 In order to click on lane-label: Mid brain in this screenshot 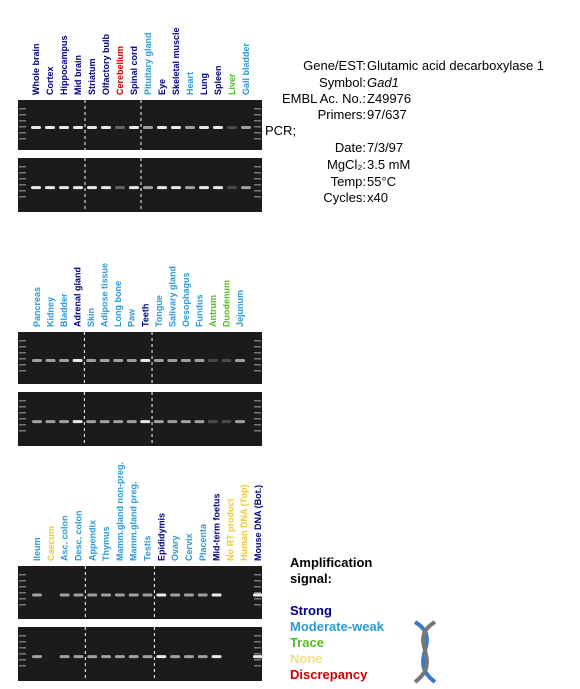, I will do `click(78, 75)`.